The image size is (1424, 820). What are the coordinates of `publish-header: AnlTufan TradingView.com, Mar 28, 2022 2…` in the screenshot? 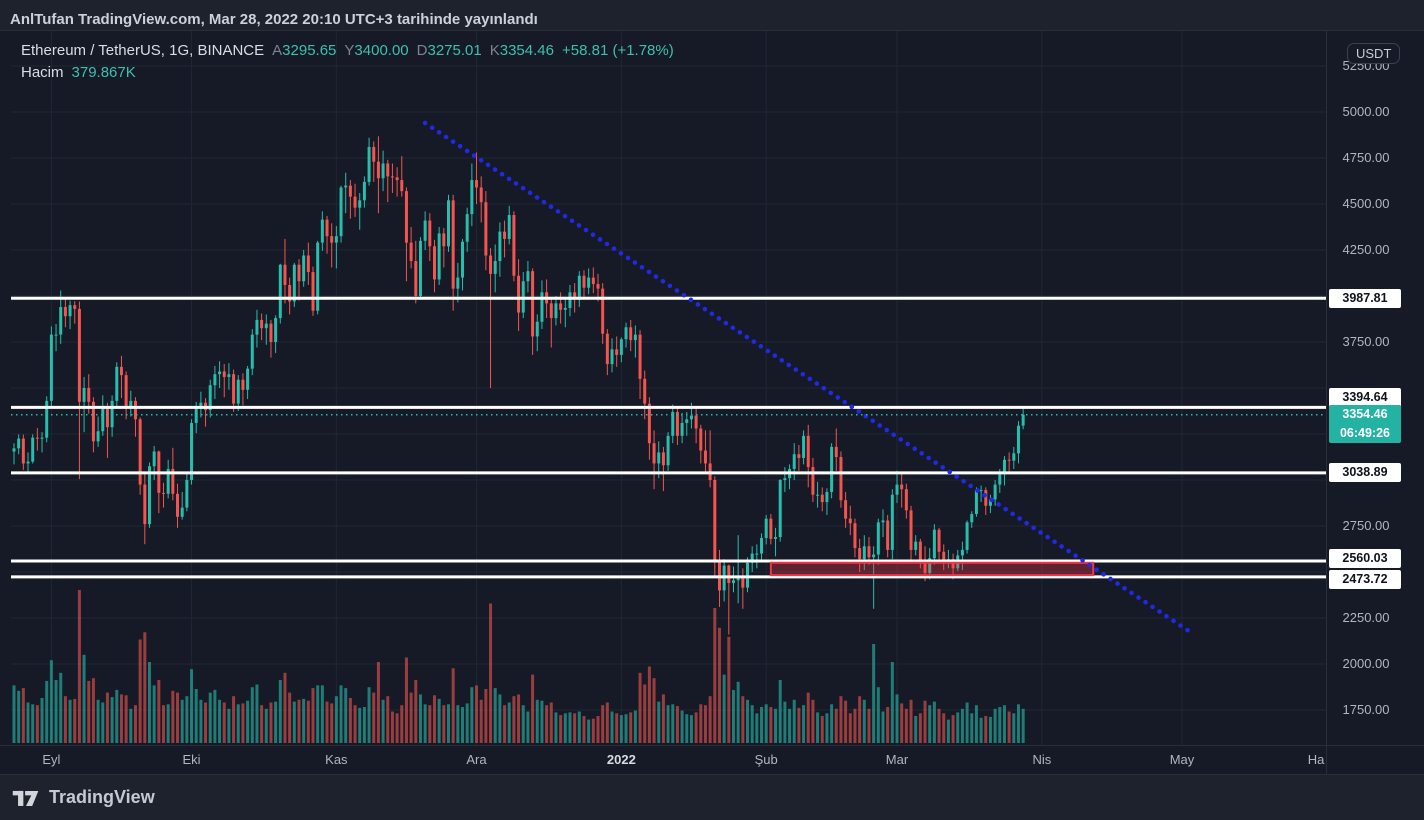 It's located at (712, 15).